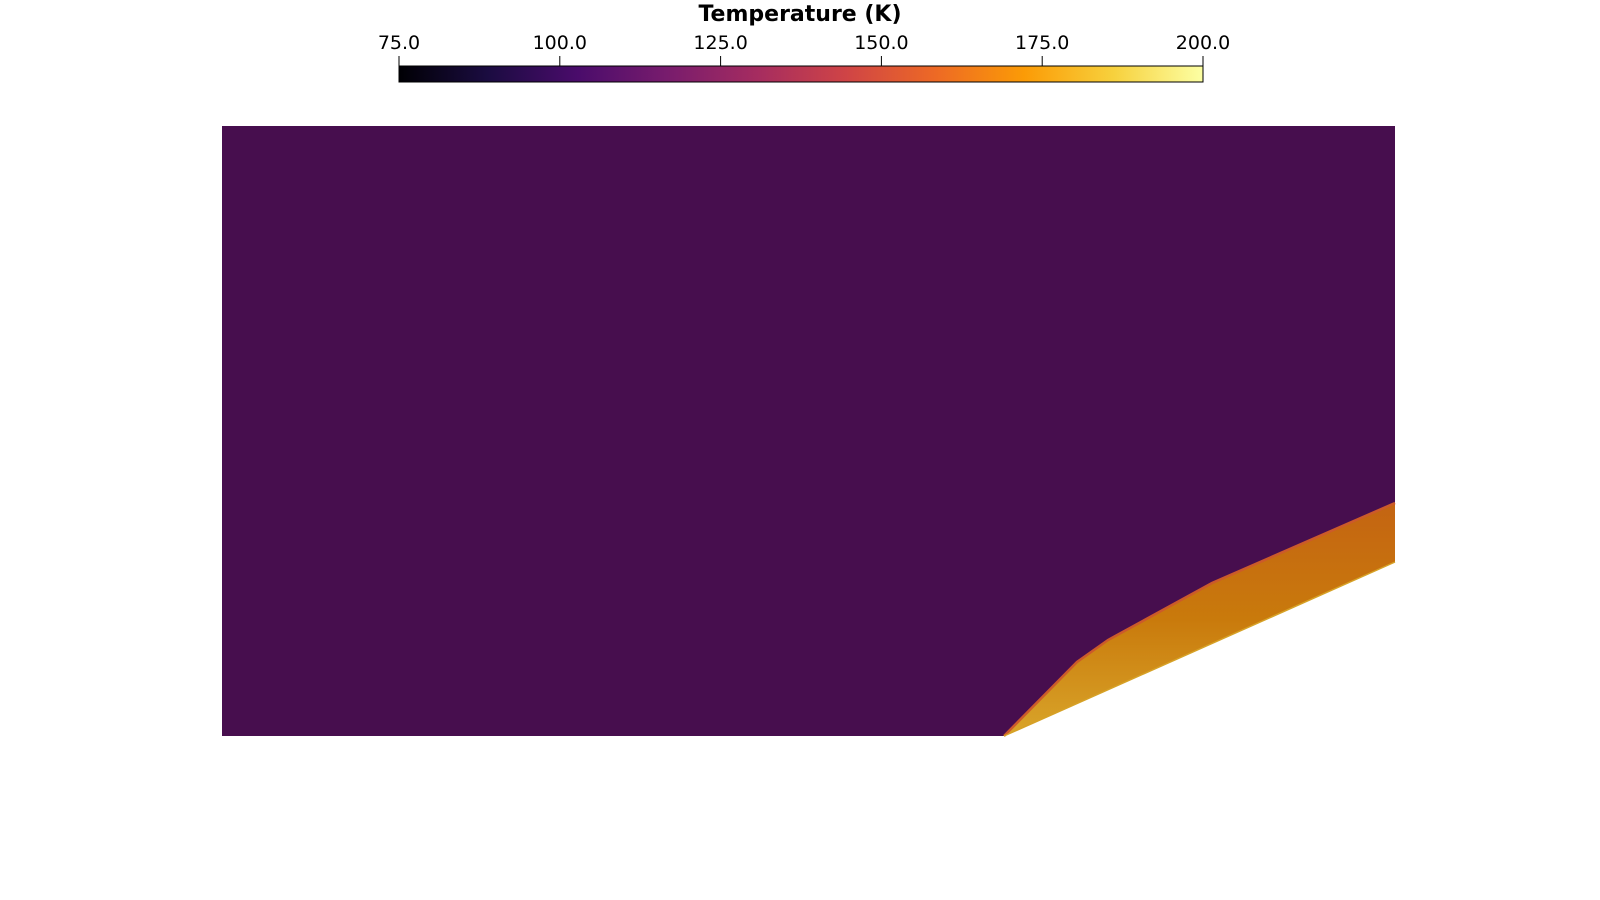 This screenshot has width=1600, height=900. What do you see at coordinates (399, 43) in the screenshot?
I see `colorbar-tick-label: 75.0` at bounding box center [399, 43].